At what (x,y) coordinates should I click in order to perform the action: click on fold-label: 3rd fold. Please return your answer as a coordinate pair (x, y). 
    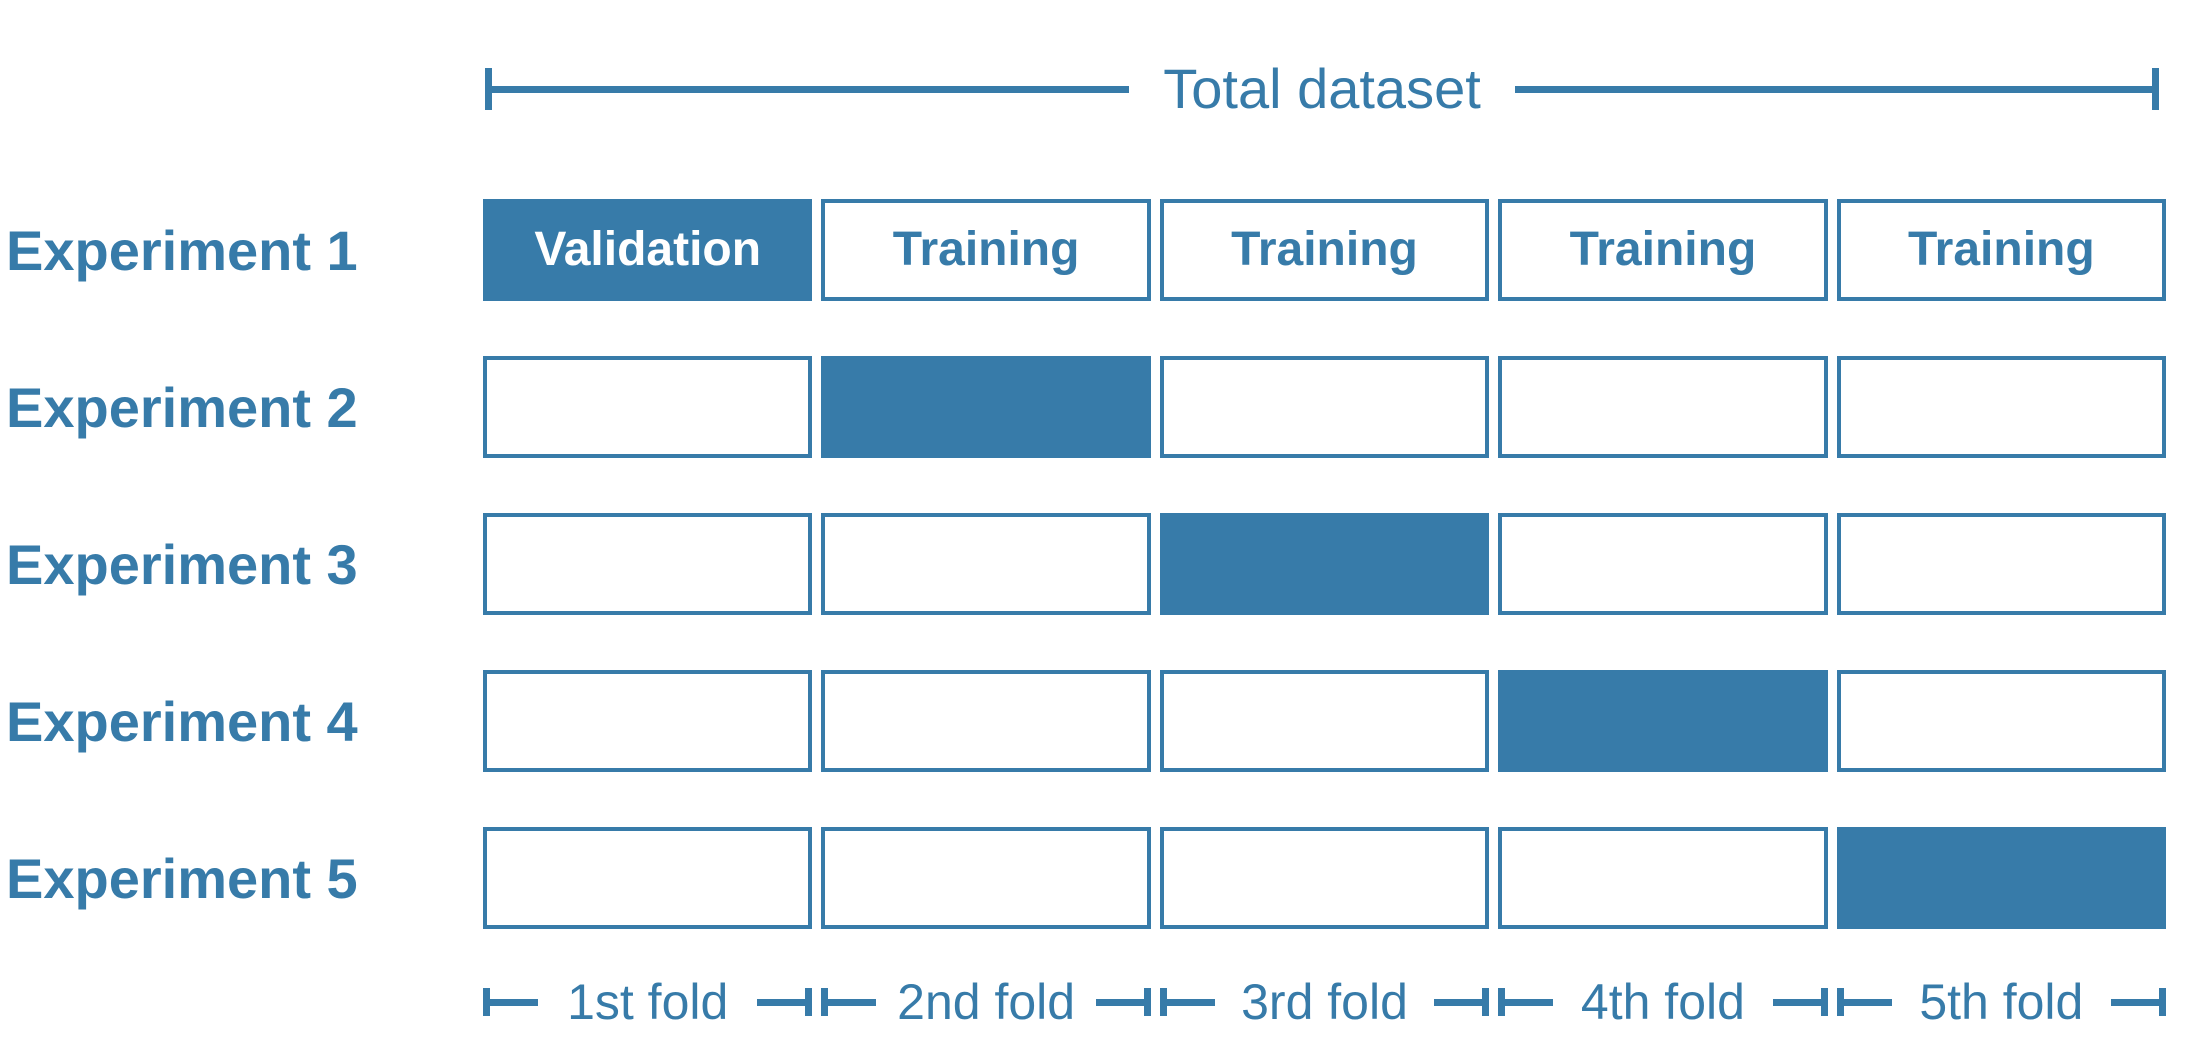
    Looking at the image, I should click on (1324, 1002).